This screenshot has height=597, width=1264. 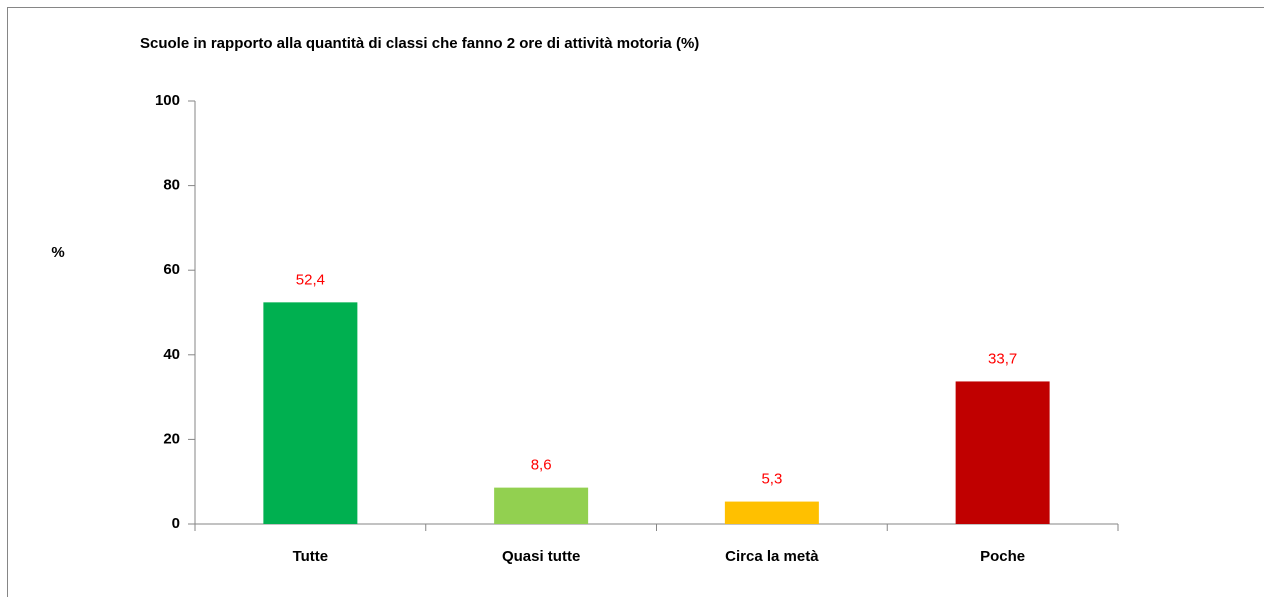 I want to click on x-tick-label: Quasi tutte, so click(x=541, y=556).